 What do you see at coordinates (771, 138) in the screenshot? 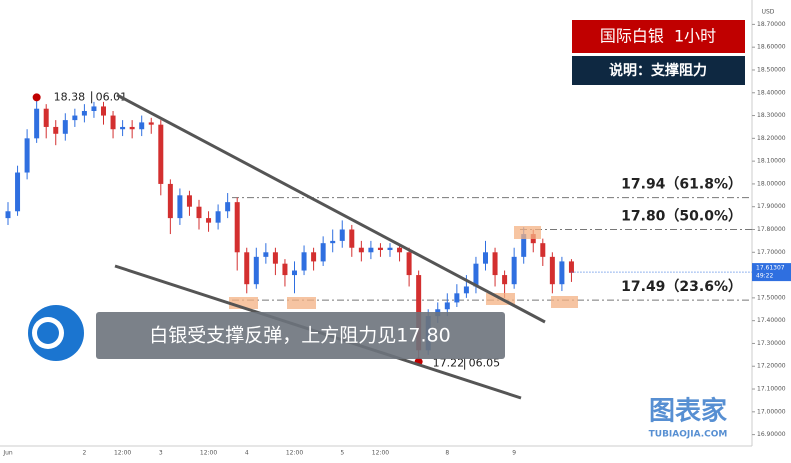
I see `y-tick-label: 18.20000` at bounding box center [771, 138].